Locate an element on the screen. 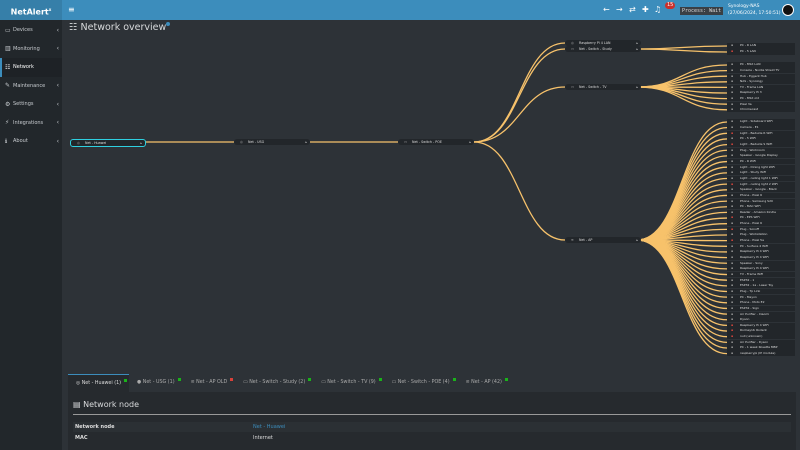 This screenshot has width=800, height=450. sidebar-item-integrations: ⚡ Integrations ‹ is located at coordinates (31, 123).